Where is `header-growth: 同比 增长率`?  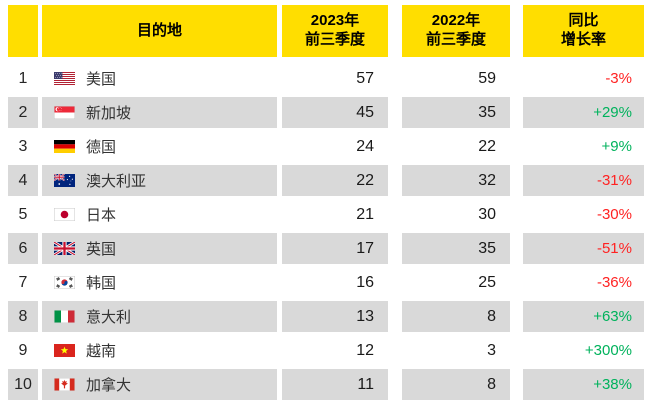
header-growth: 同比 增长率 is located at coordinates (583, 31).